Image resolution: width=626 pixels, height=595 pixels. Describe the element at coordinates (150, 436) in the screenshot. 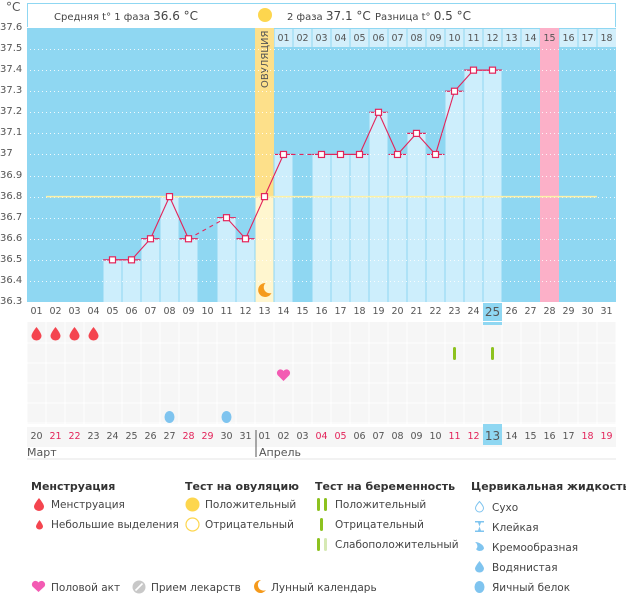

I see `calendar-date-label: 26` at that location.